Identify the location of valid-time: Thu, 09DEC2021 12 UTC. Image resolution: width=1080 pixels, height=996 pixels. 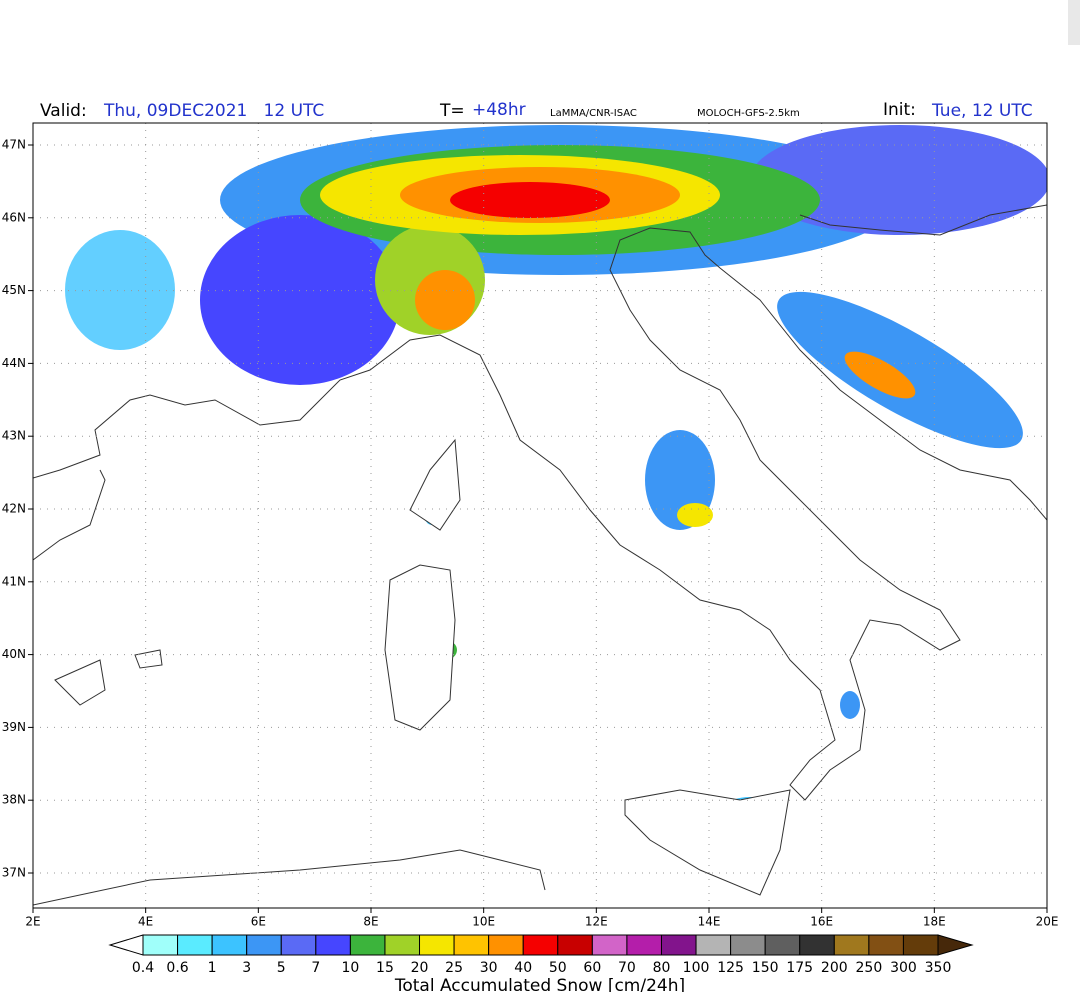
(213, 111).